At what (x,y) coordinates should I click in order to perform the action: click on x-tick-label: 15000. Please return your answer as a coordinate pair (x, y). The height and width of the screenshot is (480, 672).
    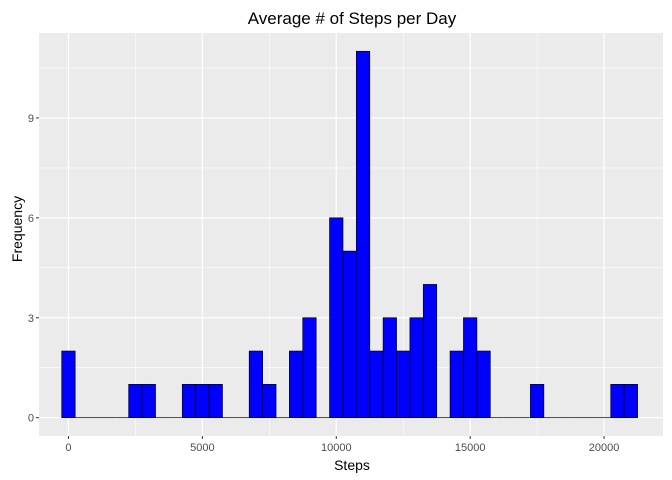
    Looking at the image, I should click on (470, 448).